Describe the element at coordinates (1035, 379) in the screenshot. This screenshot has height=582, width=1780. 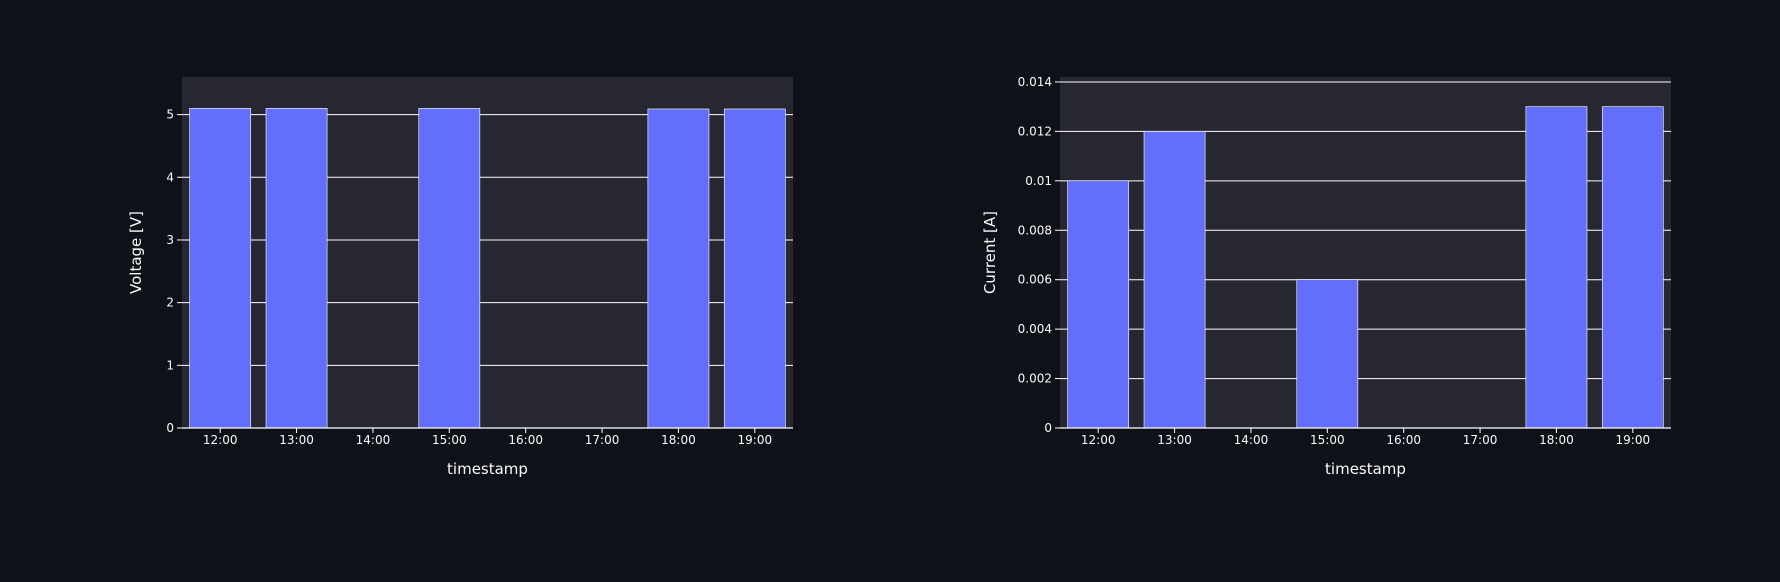
I see `y-tick-label: 0.002` at that location.